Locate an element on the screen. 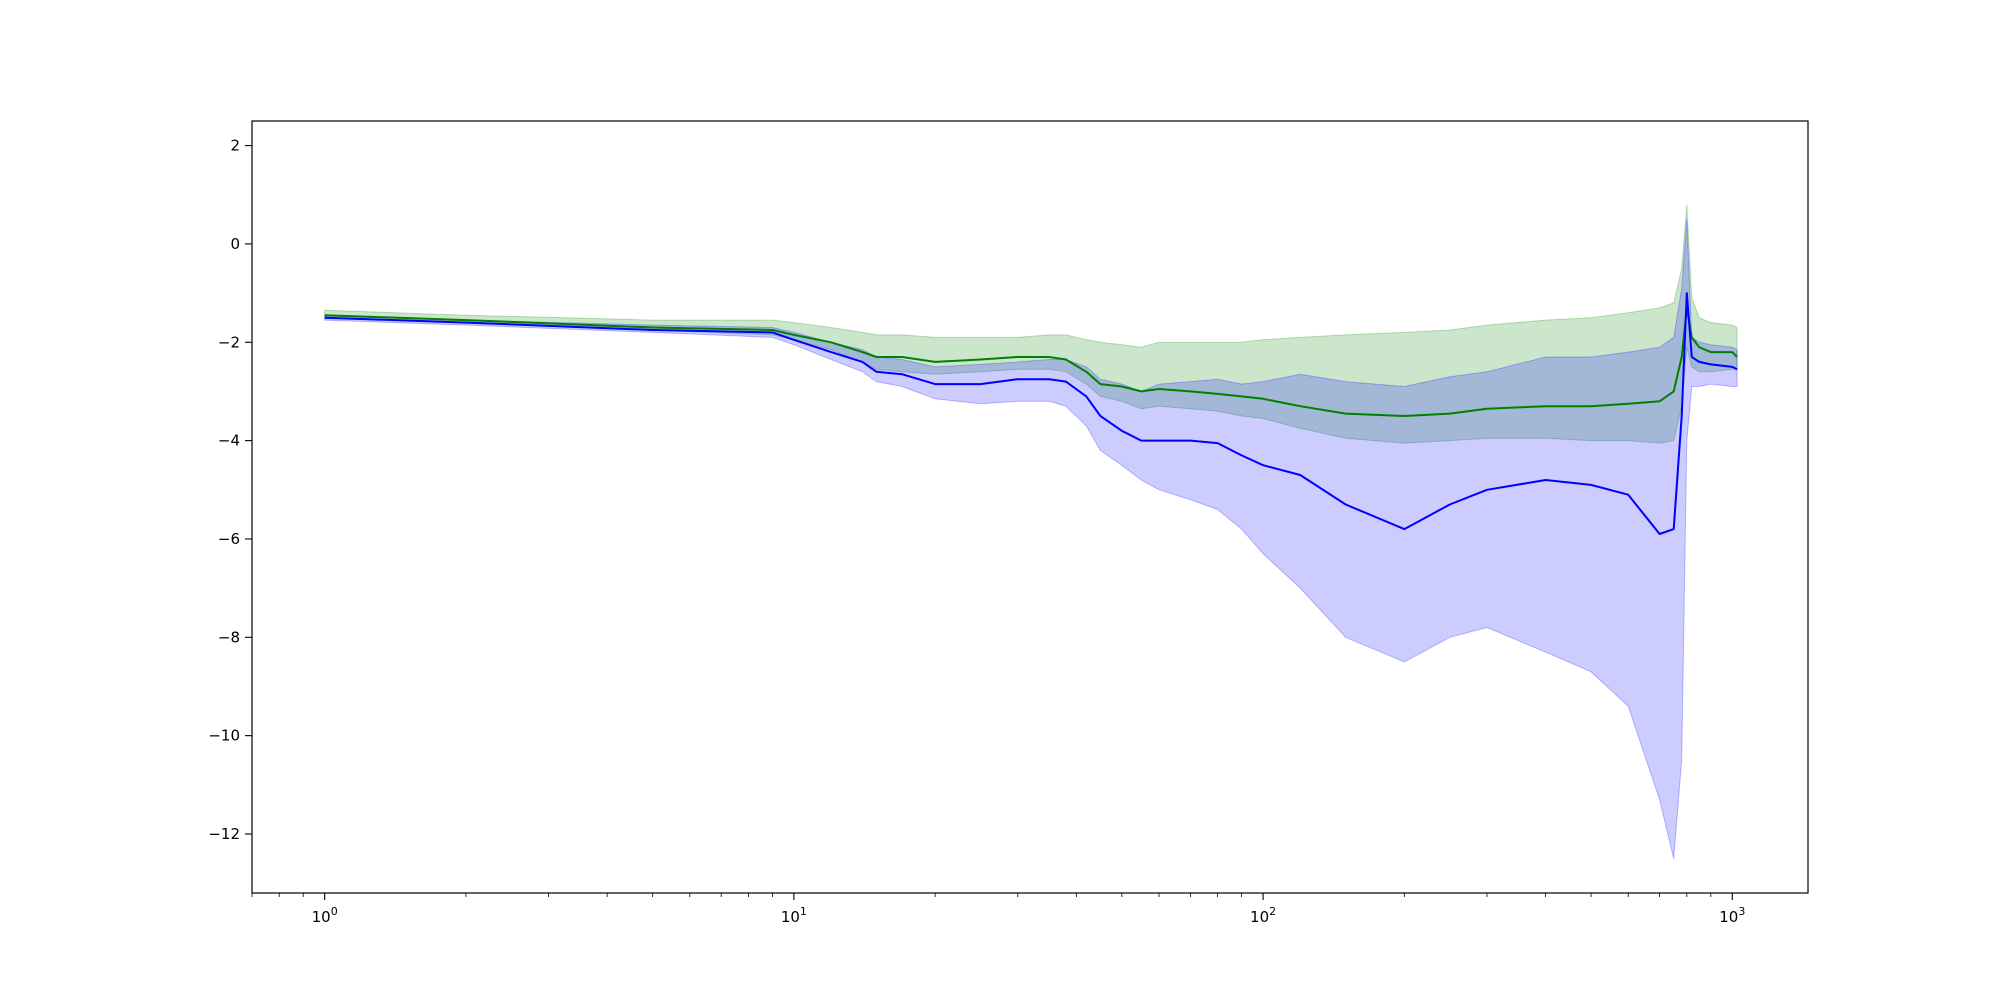 Image resolution: width=2000 pixels, height=1005 pixels. x-axis: 10⁰ 10¹ 10² 10³ is located at coordinates (998, 909).